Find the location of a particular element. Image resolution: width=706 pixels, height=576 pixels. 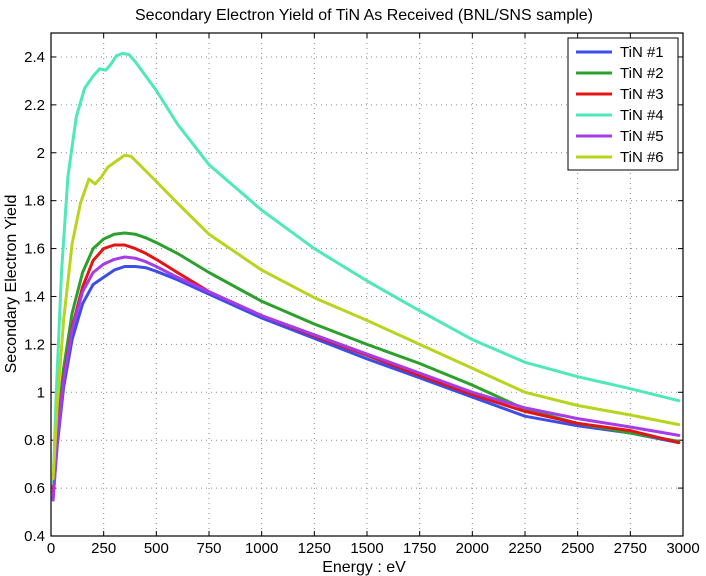

y-tick-label: 1.4 is located at coordinates (34, 296).